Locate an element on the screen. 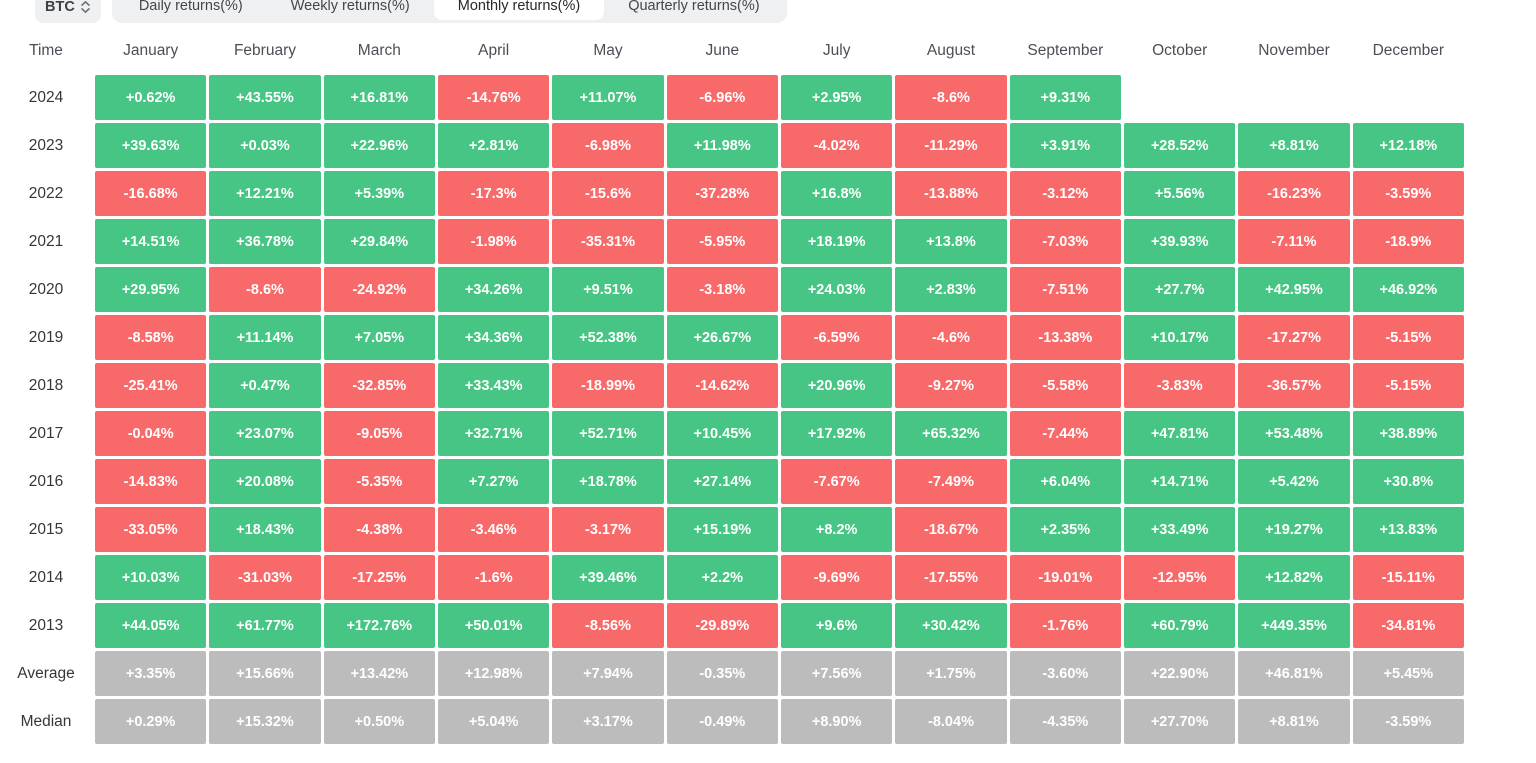 The image size is (1536, 763). return-cell: -35.31% is located at coordinates (608, 241).